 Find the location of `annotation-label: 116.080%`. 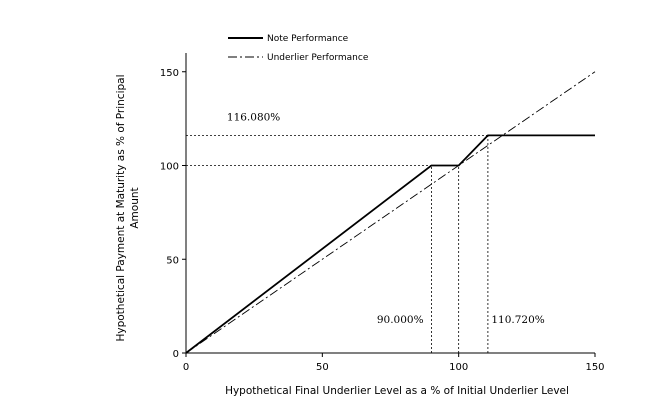

annotation-label: 116.080% is located at coordinates (253, 118).